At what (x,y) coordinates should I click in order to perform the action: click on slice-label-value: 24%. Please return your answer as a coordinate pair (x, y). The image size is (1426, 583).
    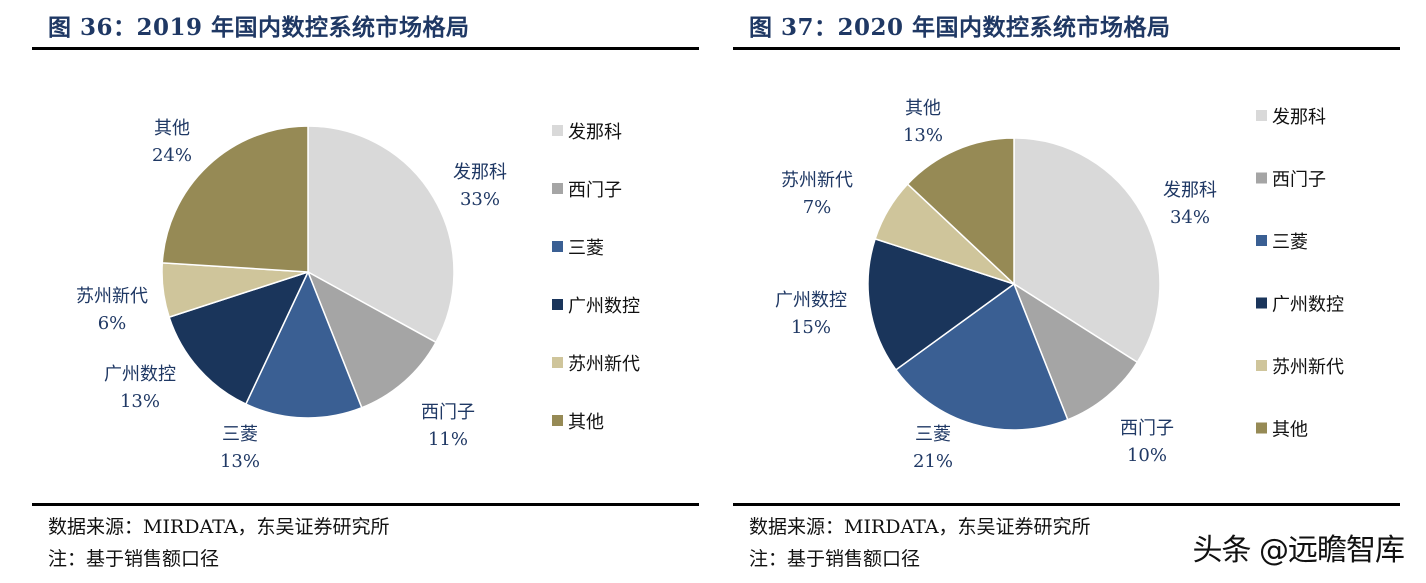
    Looking at the image, I should click on (172, 155).